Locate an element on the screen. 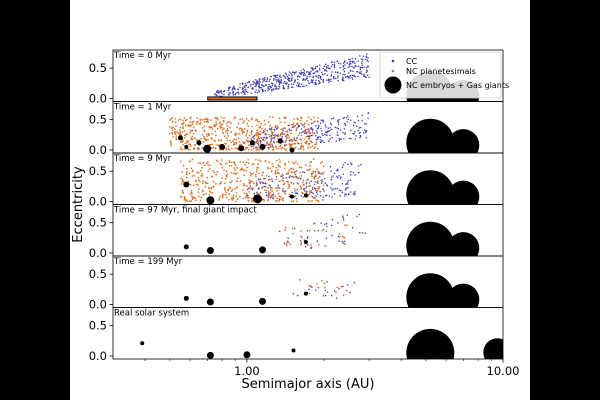  y-tick-label: 0.0 is located at coordinates (98, 304).